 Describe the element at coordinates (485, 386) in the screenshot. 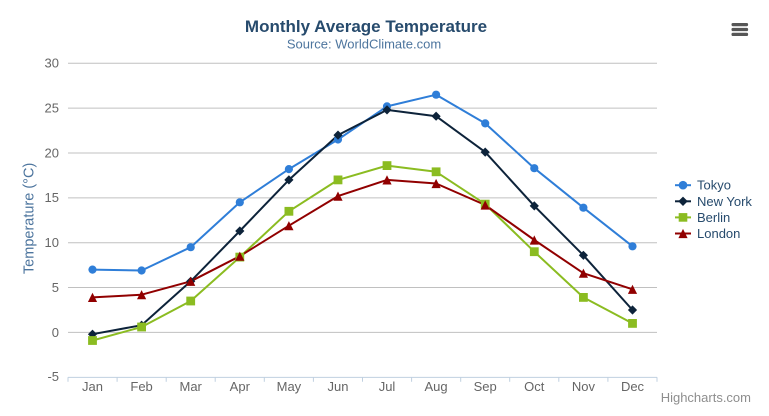

I see `svg-text: Sep` at that location.